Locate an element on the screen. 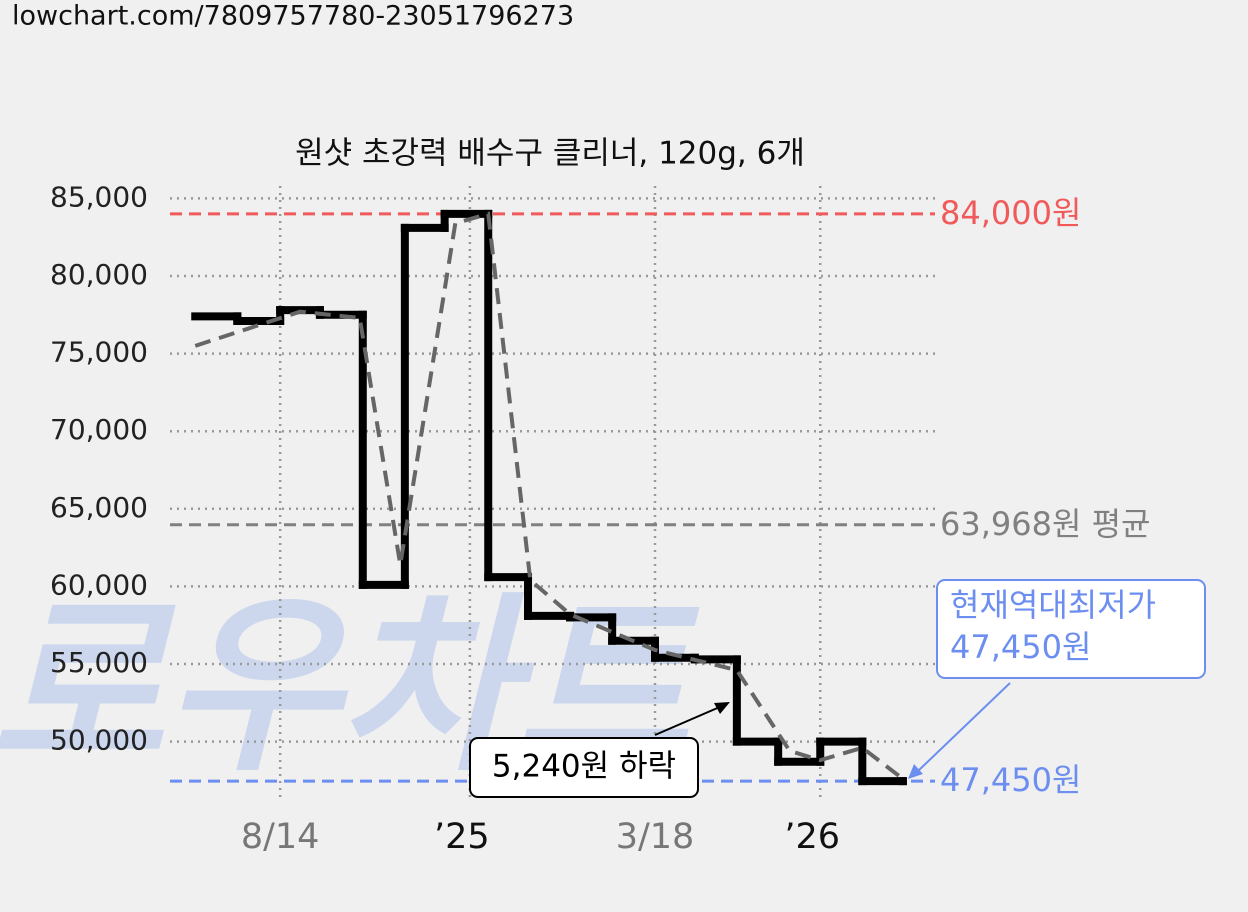 Image resolution: width=1248 pixels, height=912 pixels. y-tick-label: 70,000 is located at coordinates (99, 429).